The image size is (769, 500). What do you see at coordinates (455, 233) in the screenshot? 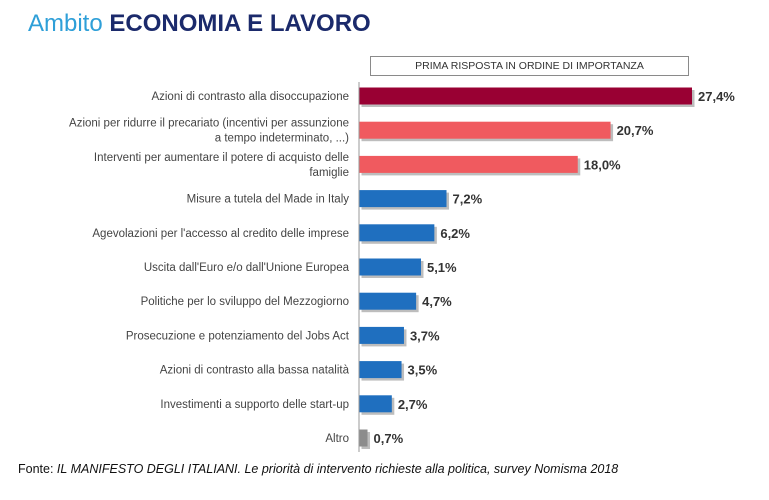
I see `value-label-4: 6,2%` at bounding box center [455, 233].